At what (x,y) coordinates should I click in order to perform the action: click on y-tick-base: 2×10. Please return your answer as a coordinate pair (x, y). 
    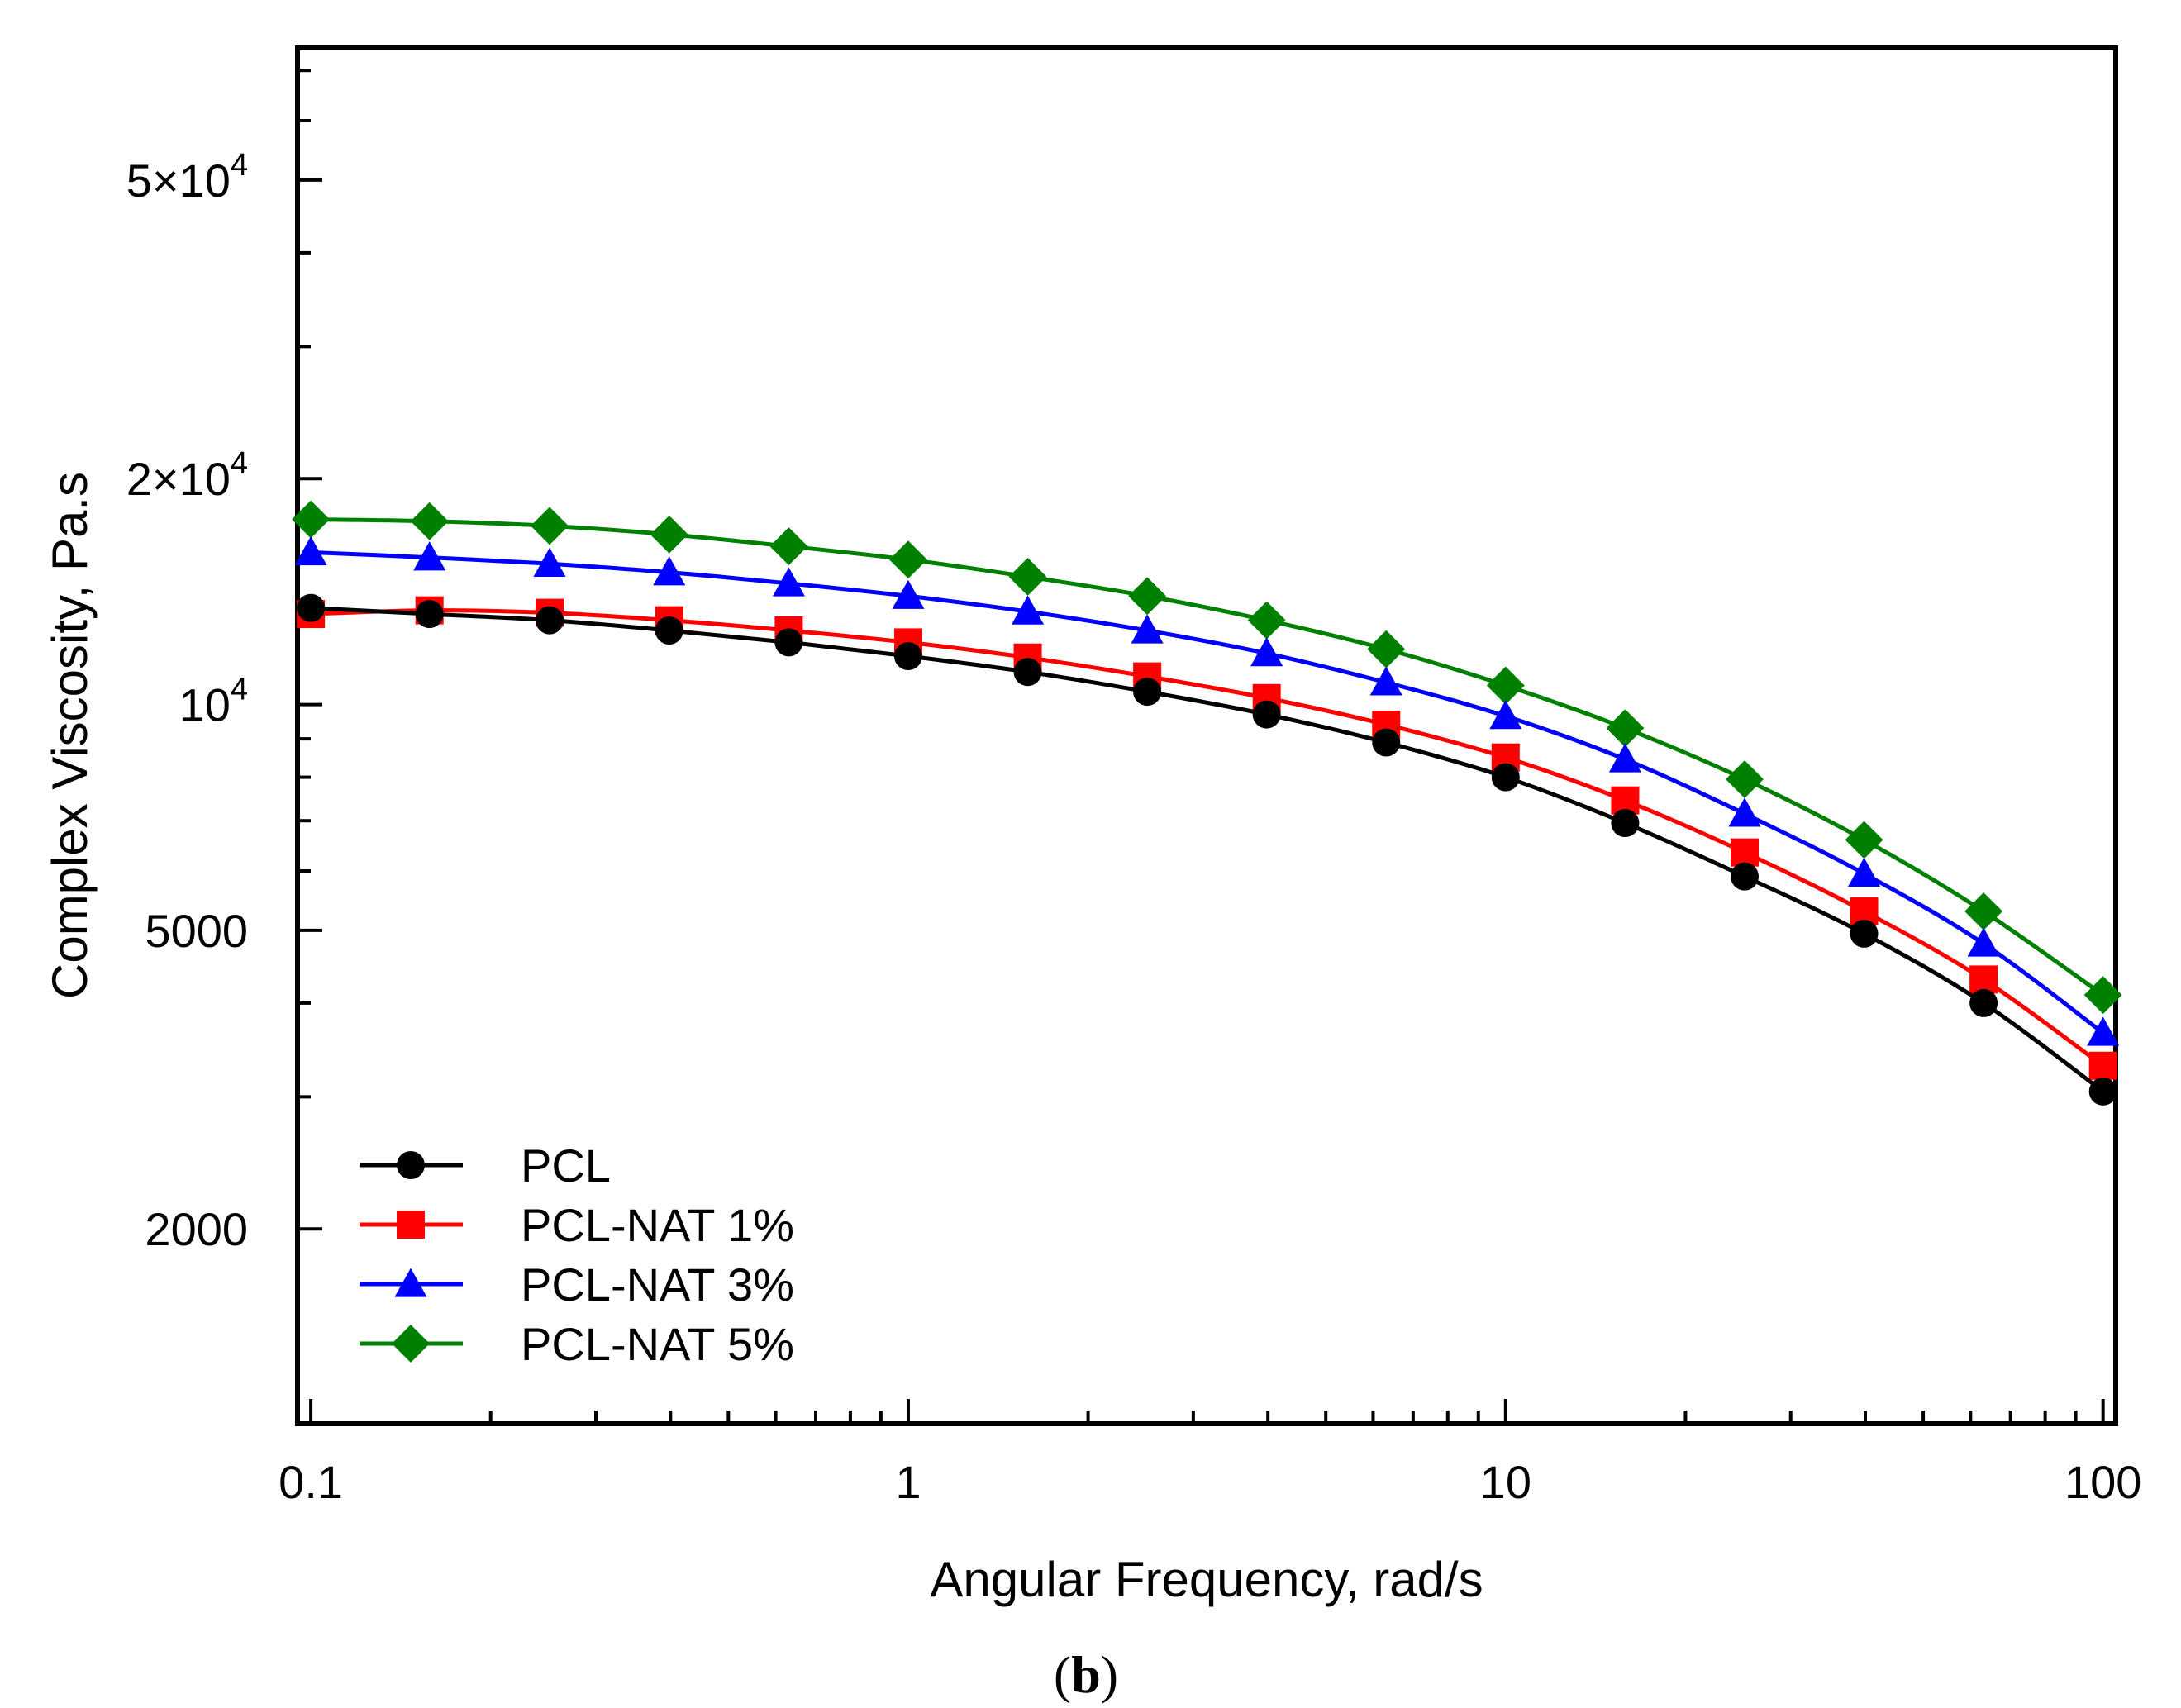
    Looking at the image, I should click on (178, 479).